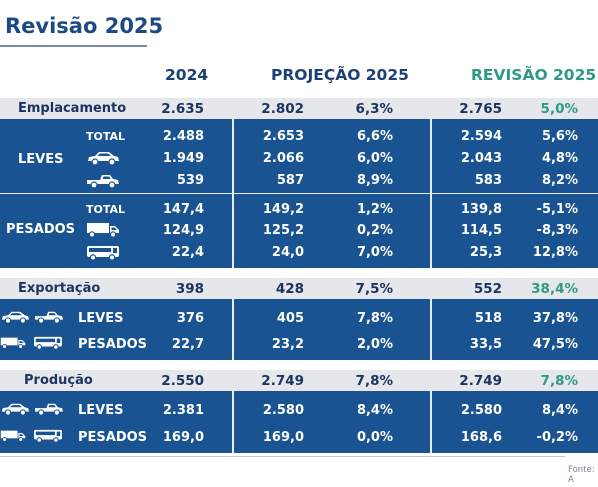  I want to click on exportacao-leves-label: LEVES, so click(101, 318).